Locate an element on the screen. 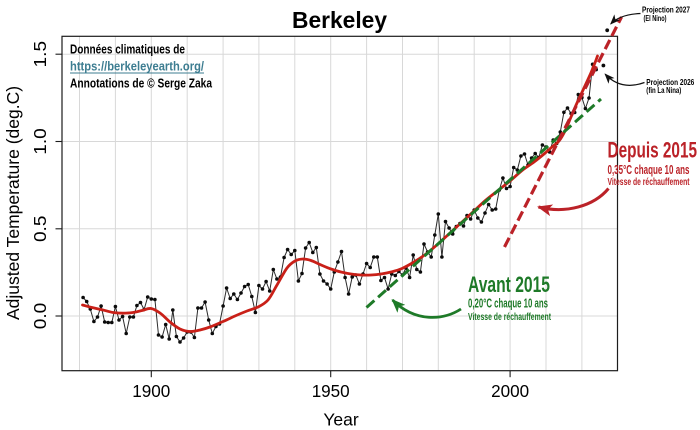 This screenshot has width=700, height=430. svg-text: Annotations de © Serge Zaka is located at coordinates (141, 84).